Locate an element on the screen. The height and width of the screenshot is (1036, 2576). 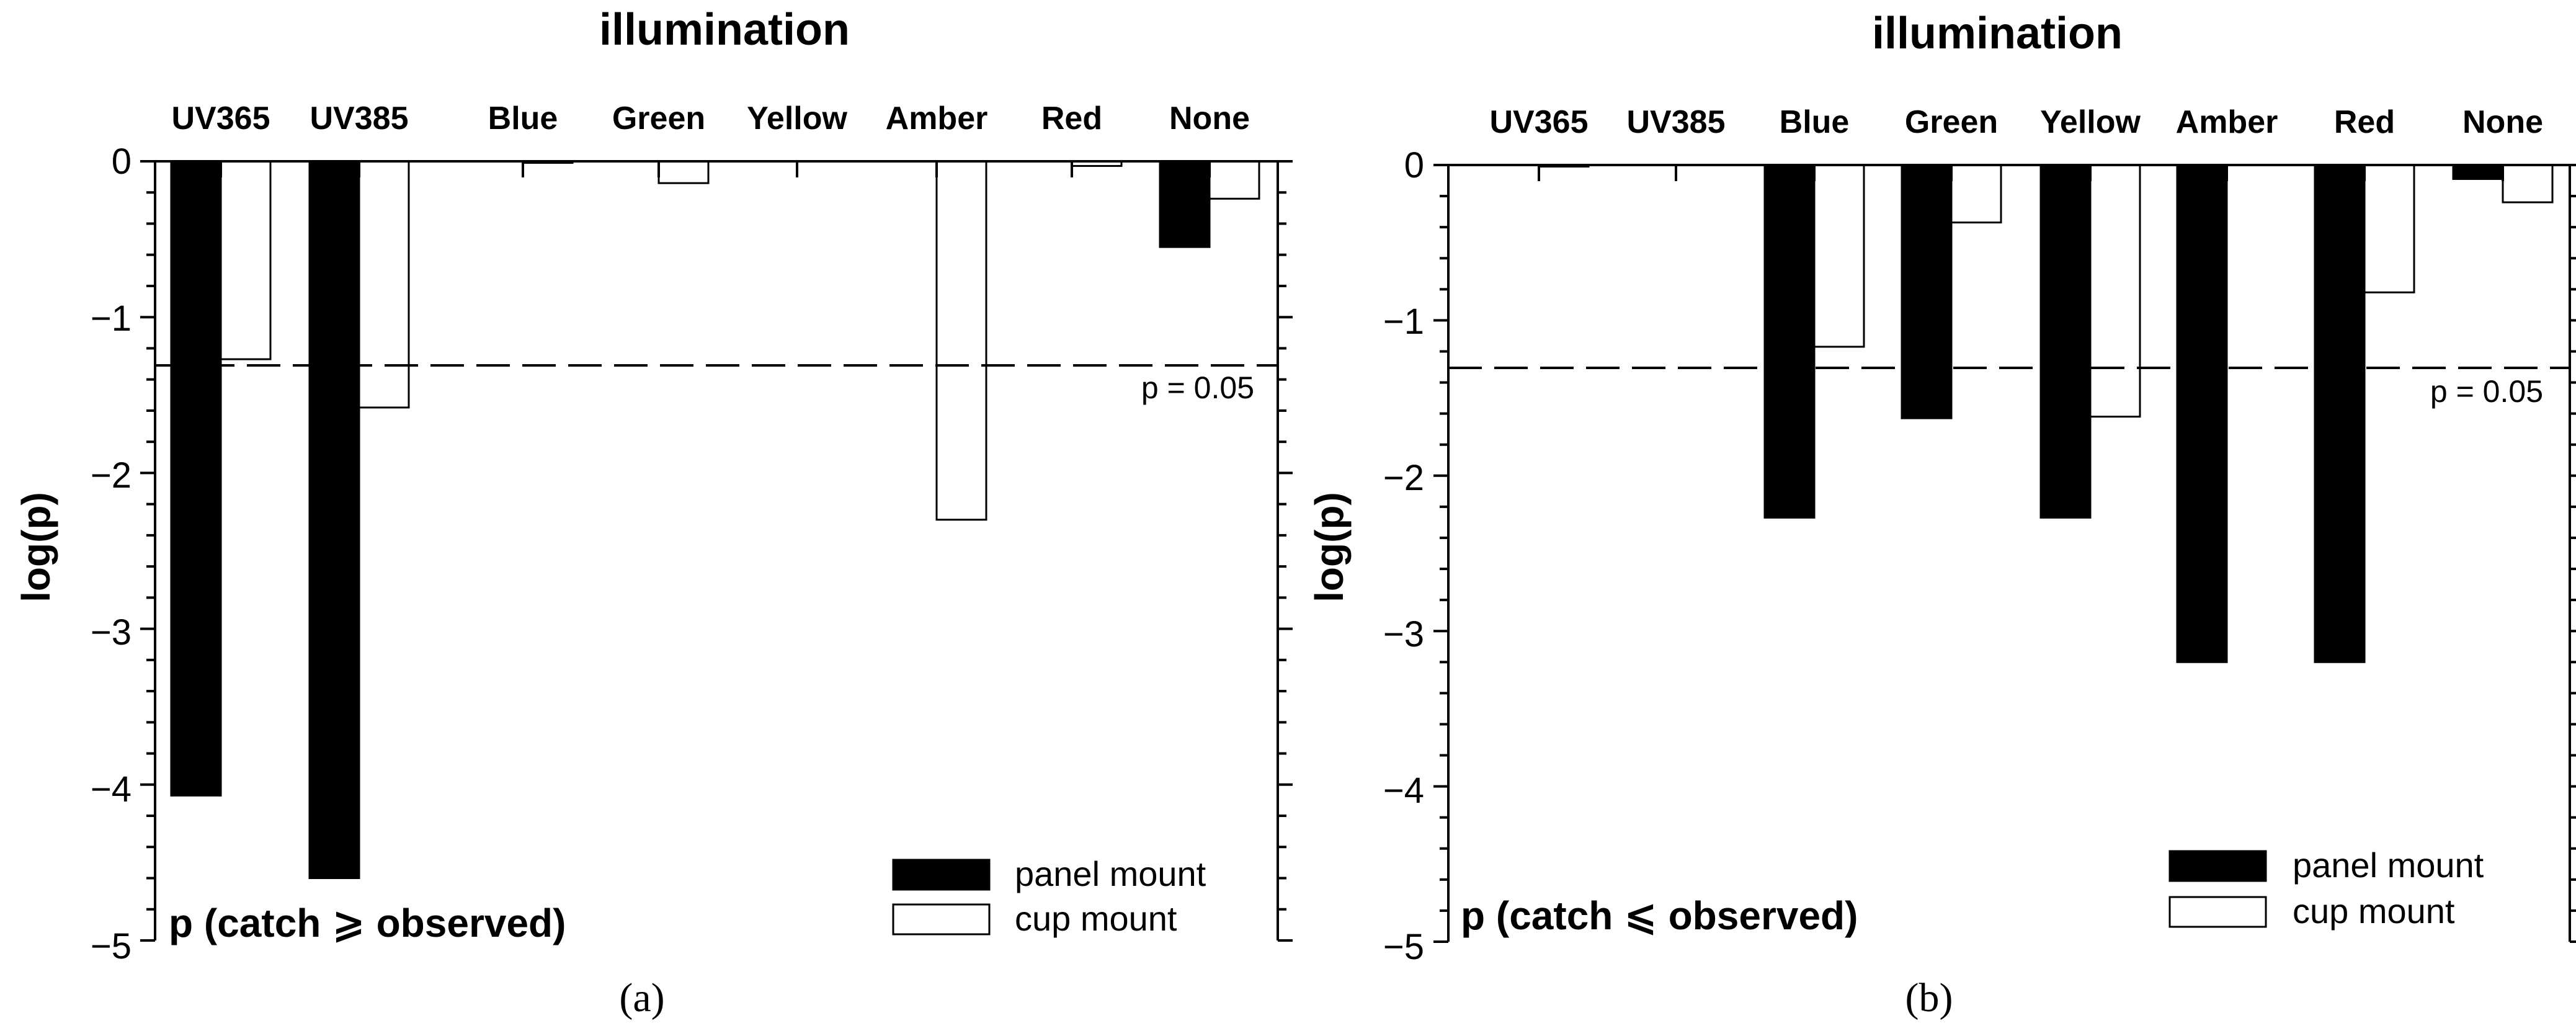
panel-label-a: (a) is located at coordinates (642, 997).